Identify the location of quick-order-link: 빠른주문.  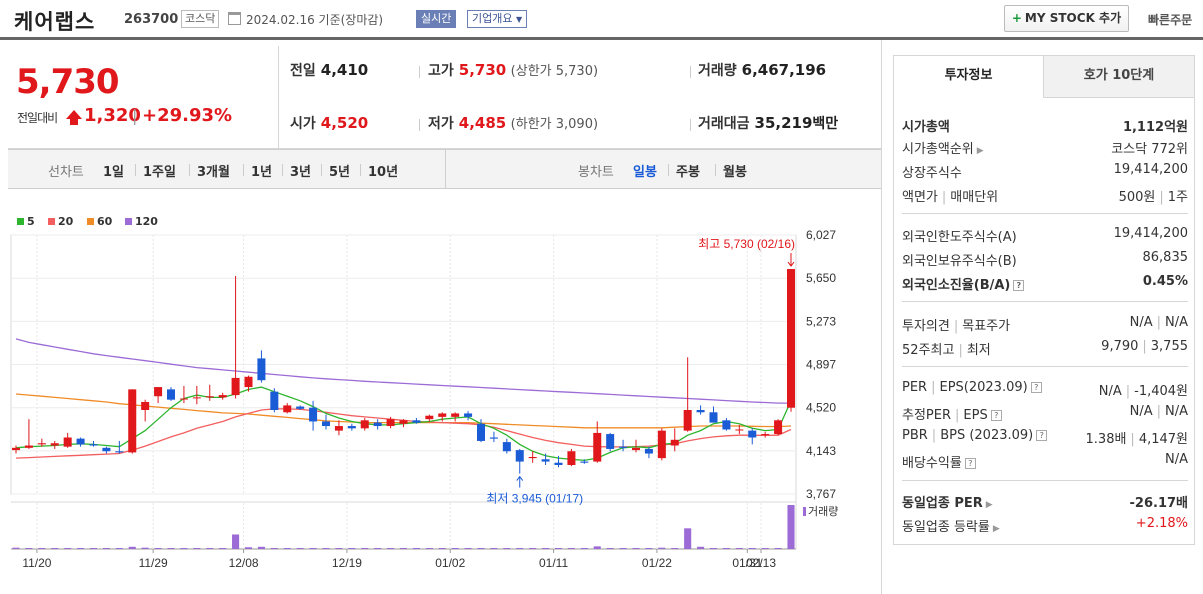
(1170, 20).